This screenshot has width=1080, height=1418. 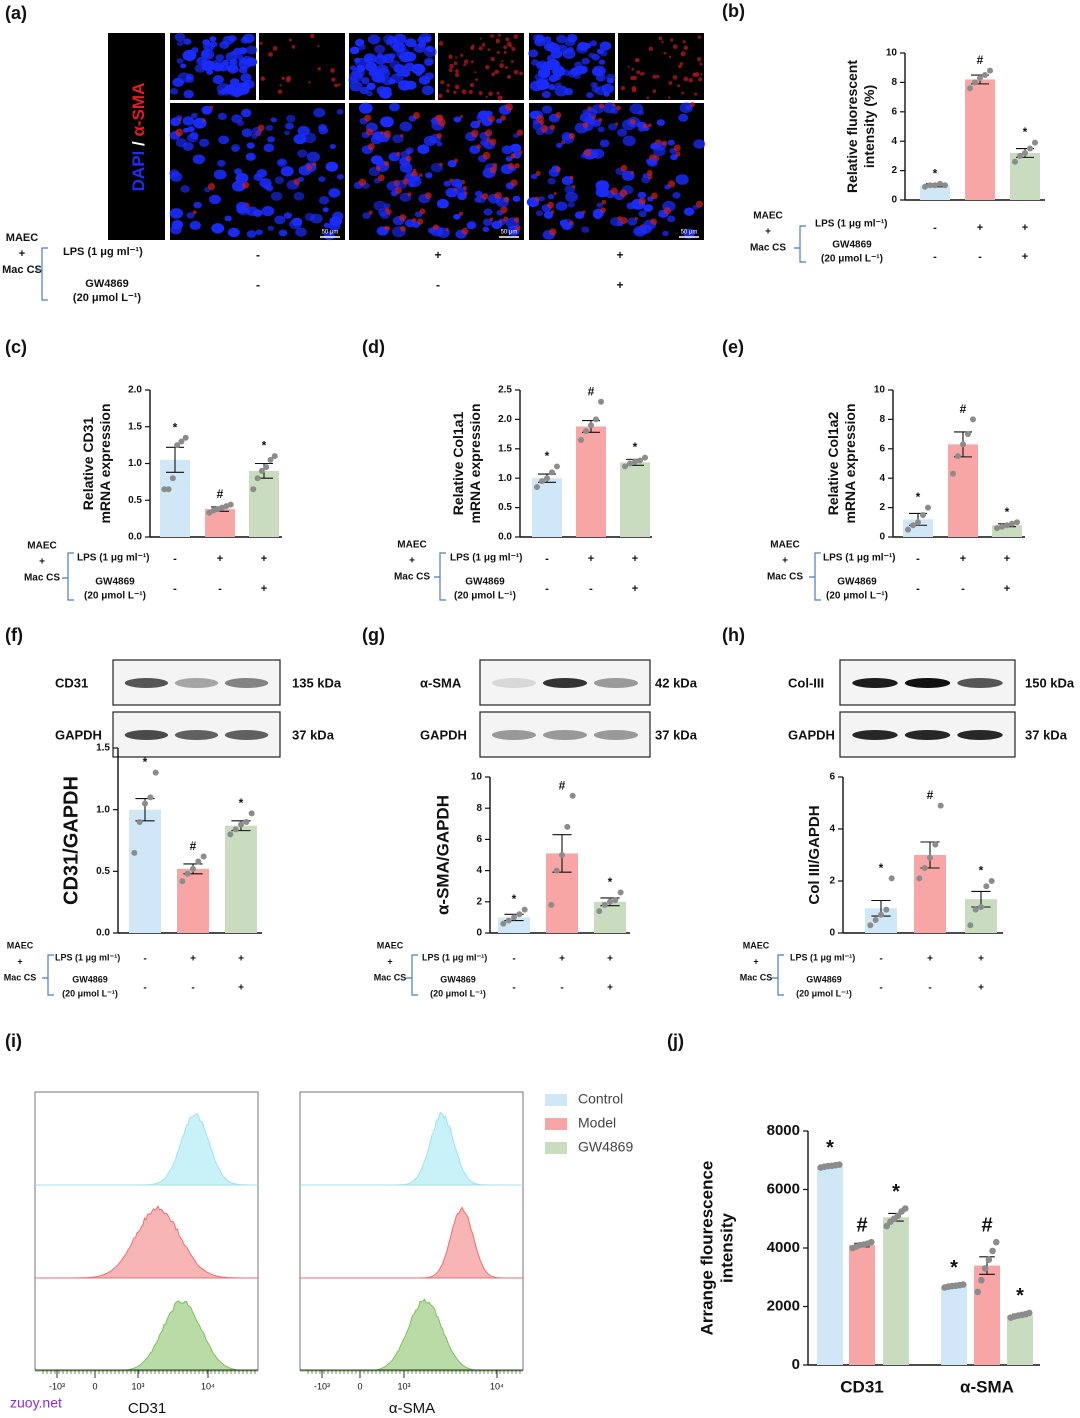 I want to click on lps-sign: +, so click(x=264, y=559).